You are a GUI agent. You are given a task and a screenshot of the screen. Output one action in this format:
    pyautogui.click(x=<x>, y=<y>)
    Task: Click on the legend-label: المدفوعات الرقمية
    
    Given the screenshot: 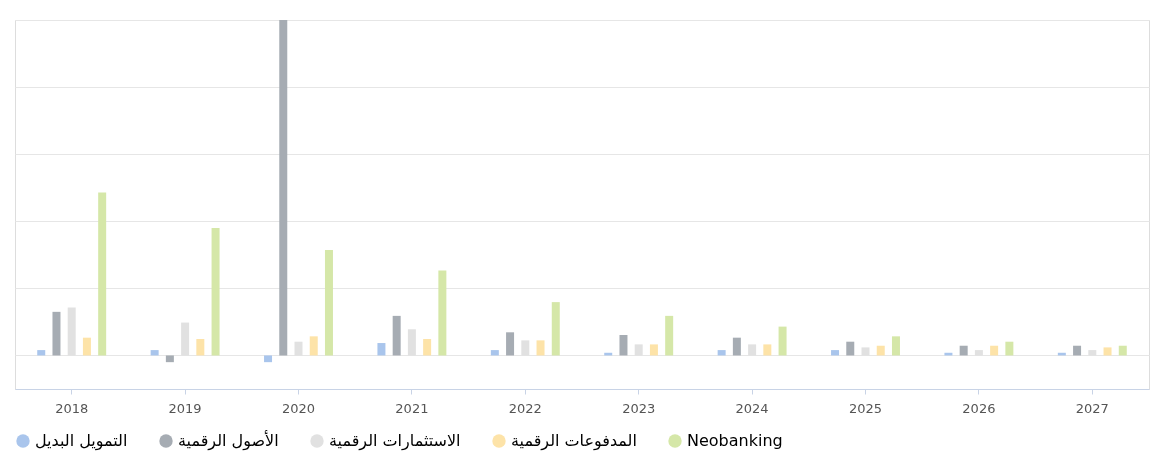 What is the action you would take?
    pyautogui.click(x=574, y=441)
    